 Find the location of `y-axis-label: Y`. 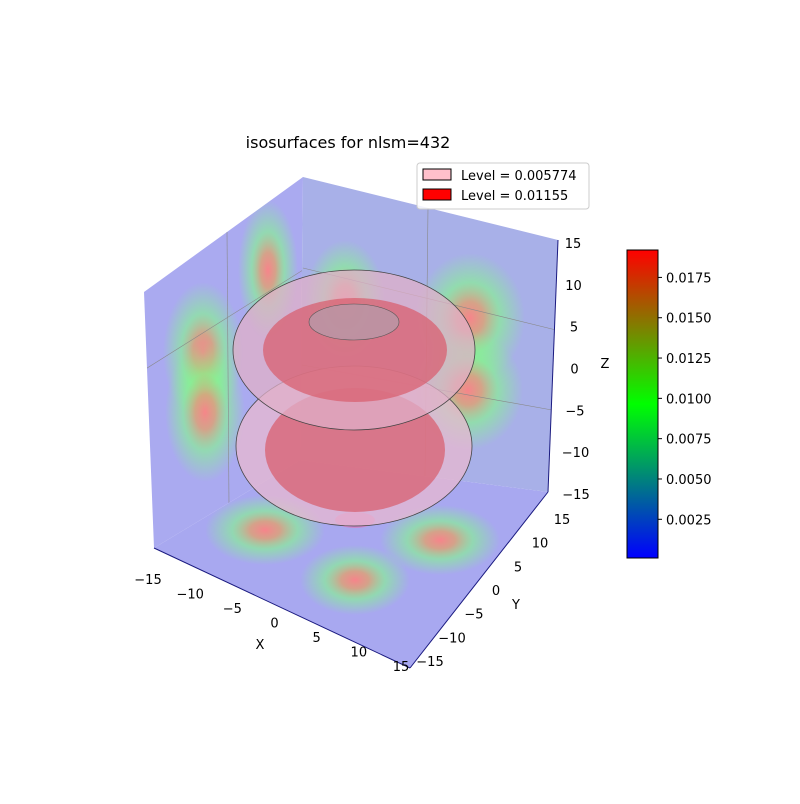

y-axis-label: Y is located at coordinates (515, 605).